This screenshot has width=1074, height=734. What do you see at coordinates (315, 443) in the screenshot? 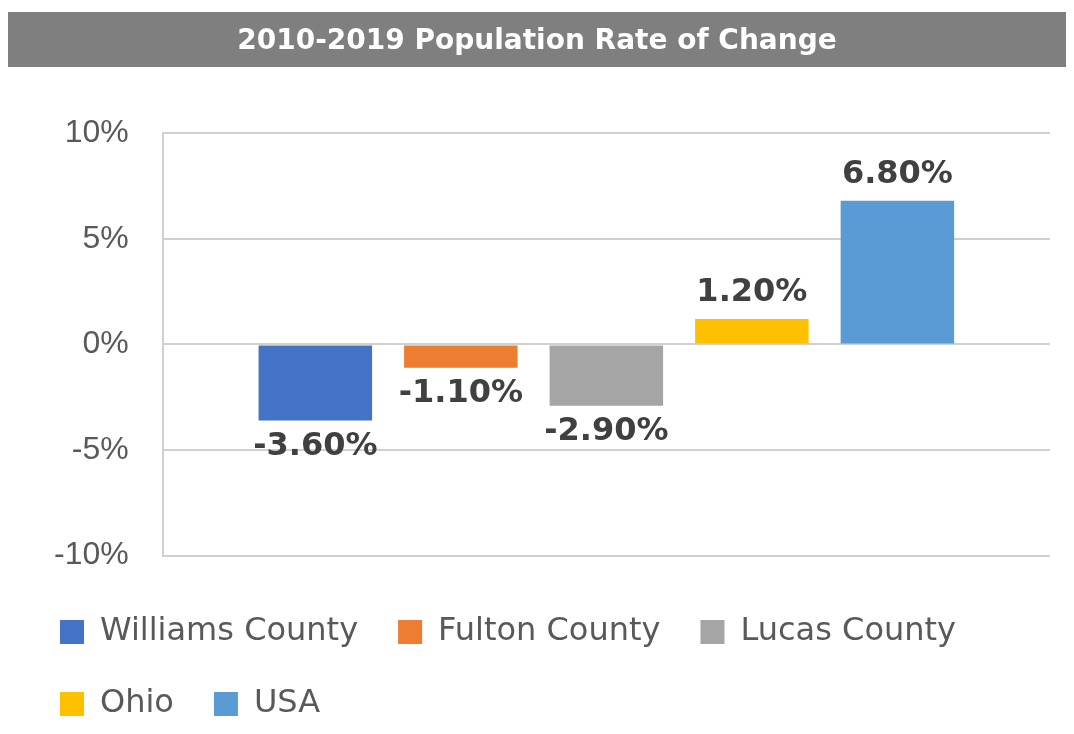
I see `data-label: -3.60%` at bounding box center [315, 443].